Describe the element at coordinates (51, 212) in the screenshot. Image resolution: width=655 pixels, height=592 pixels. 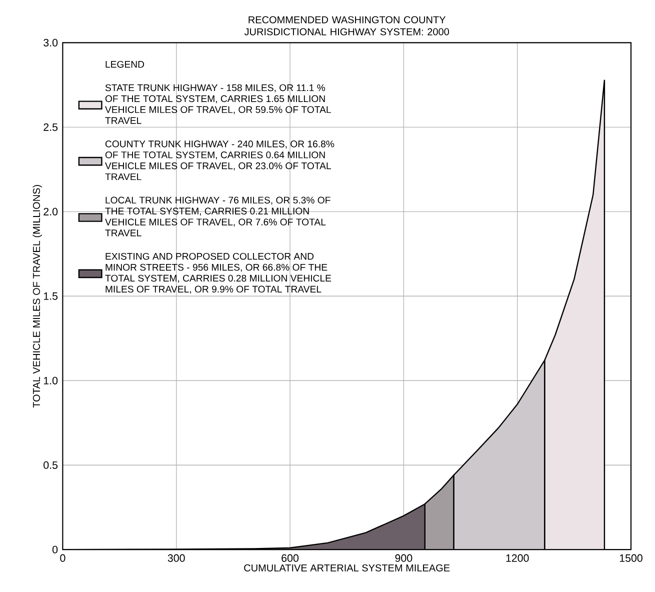
I see `y-tick-label: 2.0` at that location.